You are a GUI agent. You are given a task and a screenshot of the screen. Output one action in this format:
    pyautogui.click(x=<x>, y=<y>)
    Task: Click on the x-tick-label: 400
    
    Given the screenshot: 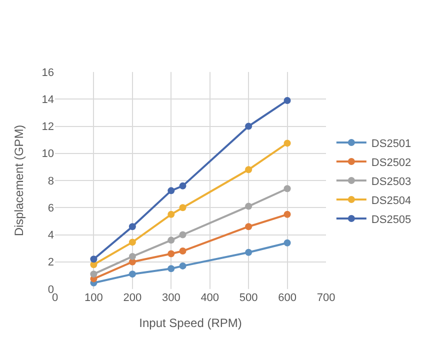 What is the action you would take?
    pyautogui.click(x=210, y=298)
    